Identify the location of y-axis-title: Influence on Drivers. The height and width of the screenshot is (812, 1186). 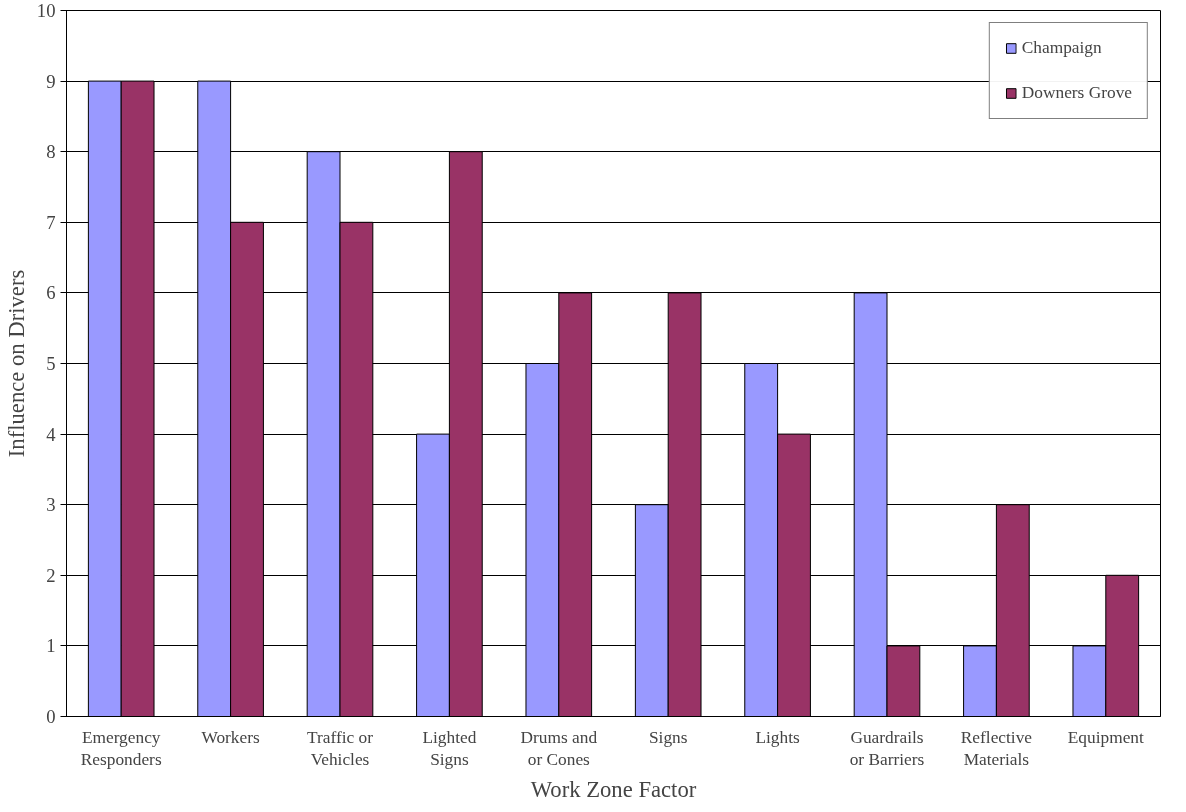
(16, 363).